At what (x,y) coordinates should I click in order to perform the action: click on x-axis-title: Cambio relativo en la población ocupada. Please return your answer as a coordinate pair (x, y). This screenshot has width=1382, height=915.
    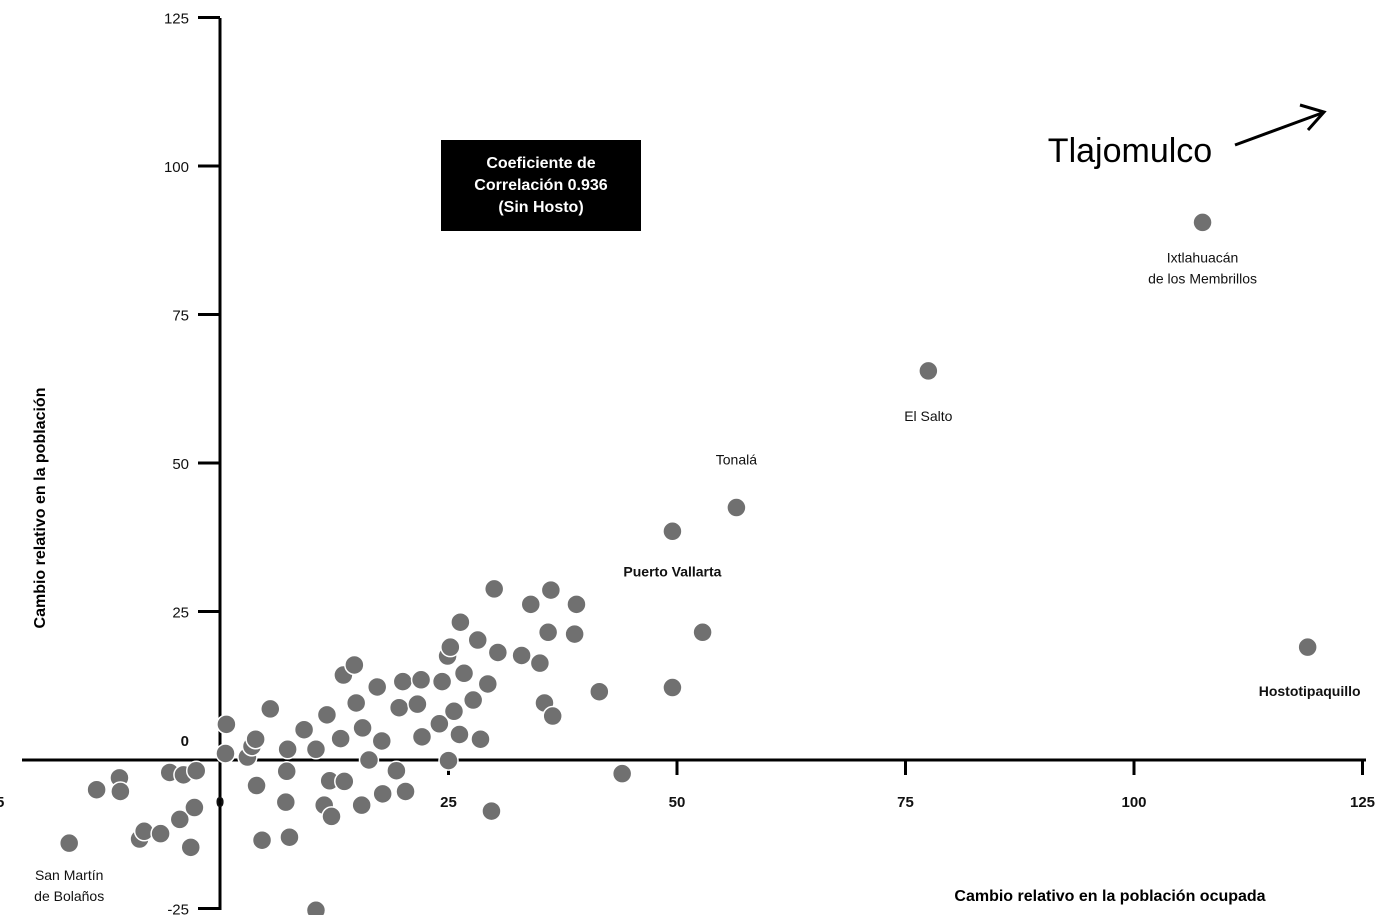
    Looking at the image, I should click on (1109, 896).